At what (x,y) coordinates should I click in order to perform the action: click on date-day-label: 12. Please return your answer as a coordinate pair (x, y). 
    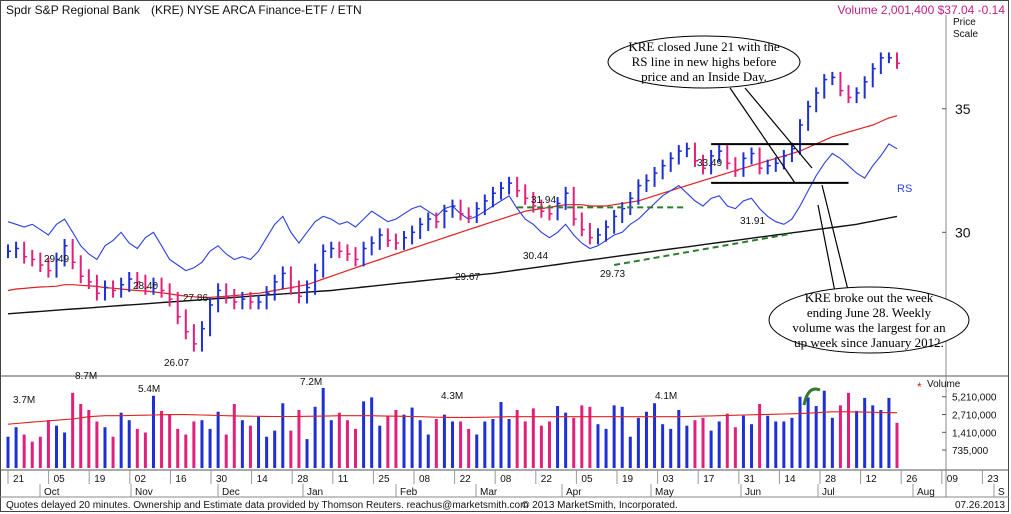
    Looking at the image, I should click on (872, 479).